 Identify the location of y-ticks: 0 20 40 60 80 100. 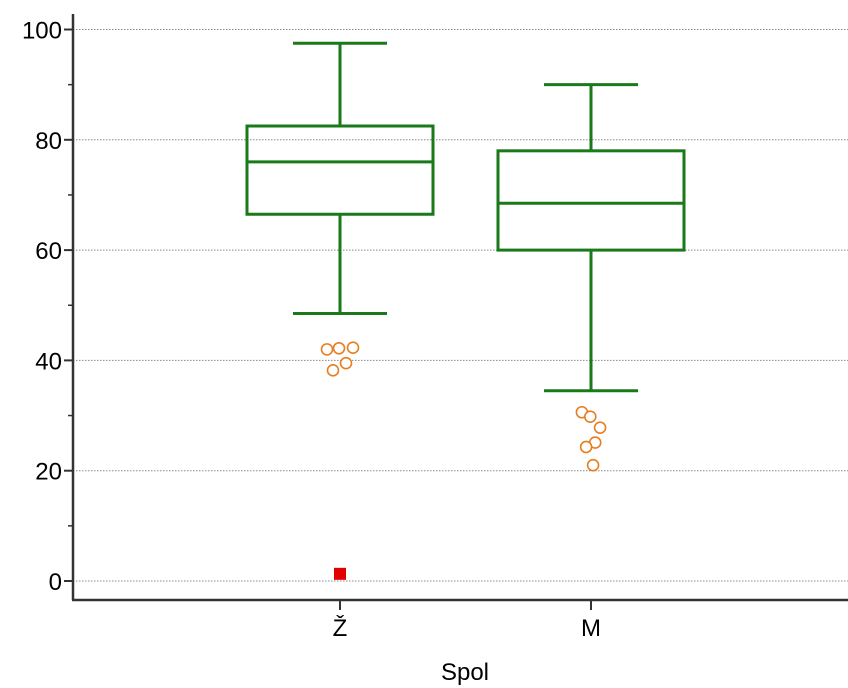
(47, 307).